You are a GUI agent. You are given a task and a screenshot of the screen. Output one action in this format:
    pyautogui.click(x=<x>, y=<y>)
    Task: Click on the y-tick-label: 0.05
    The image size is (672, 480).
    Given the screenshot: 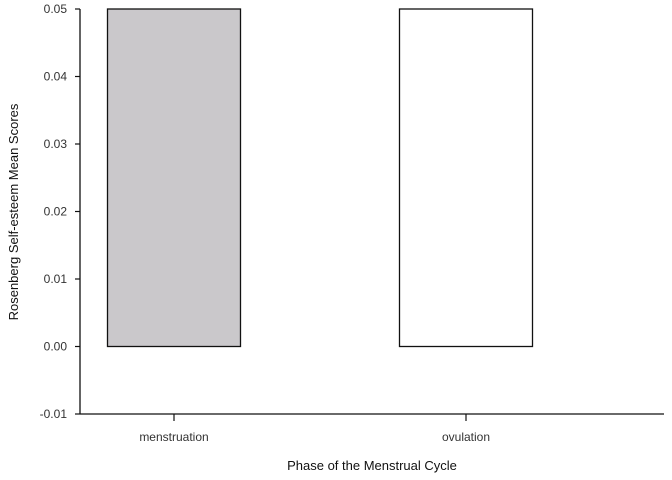 What is the action you would take?
    pyautogui.click(x=56, y=9)
    